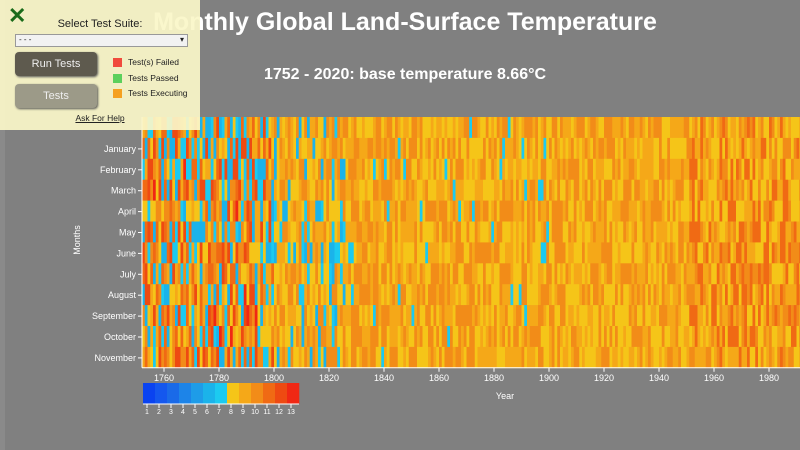  I want to click on executing-swatch, so click(117, 93).